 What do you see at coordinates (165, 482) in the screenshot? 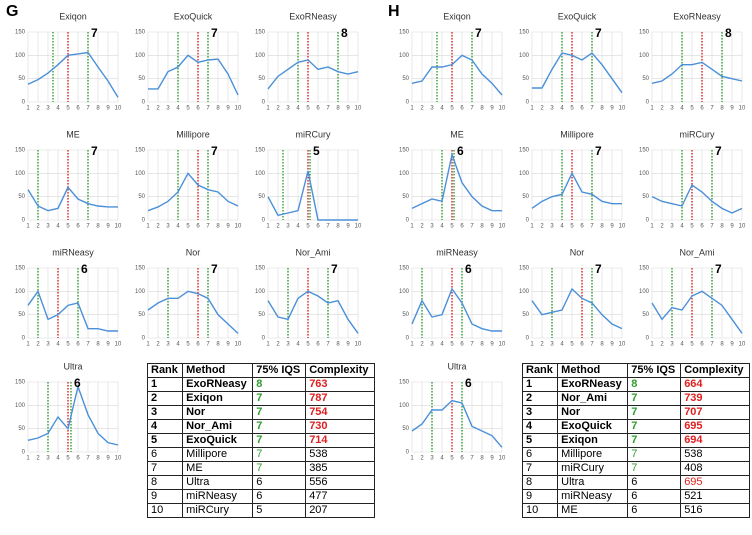
I see `table-cell: 8` at bounding box center [165, 482].